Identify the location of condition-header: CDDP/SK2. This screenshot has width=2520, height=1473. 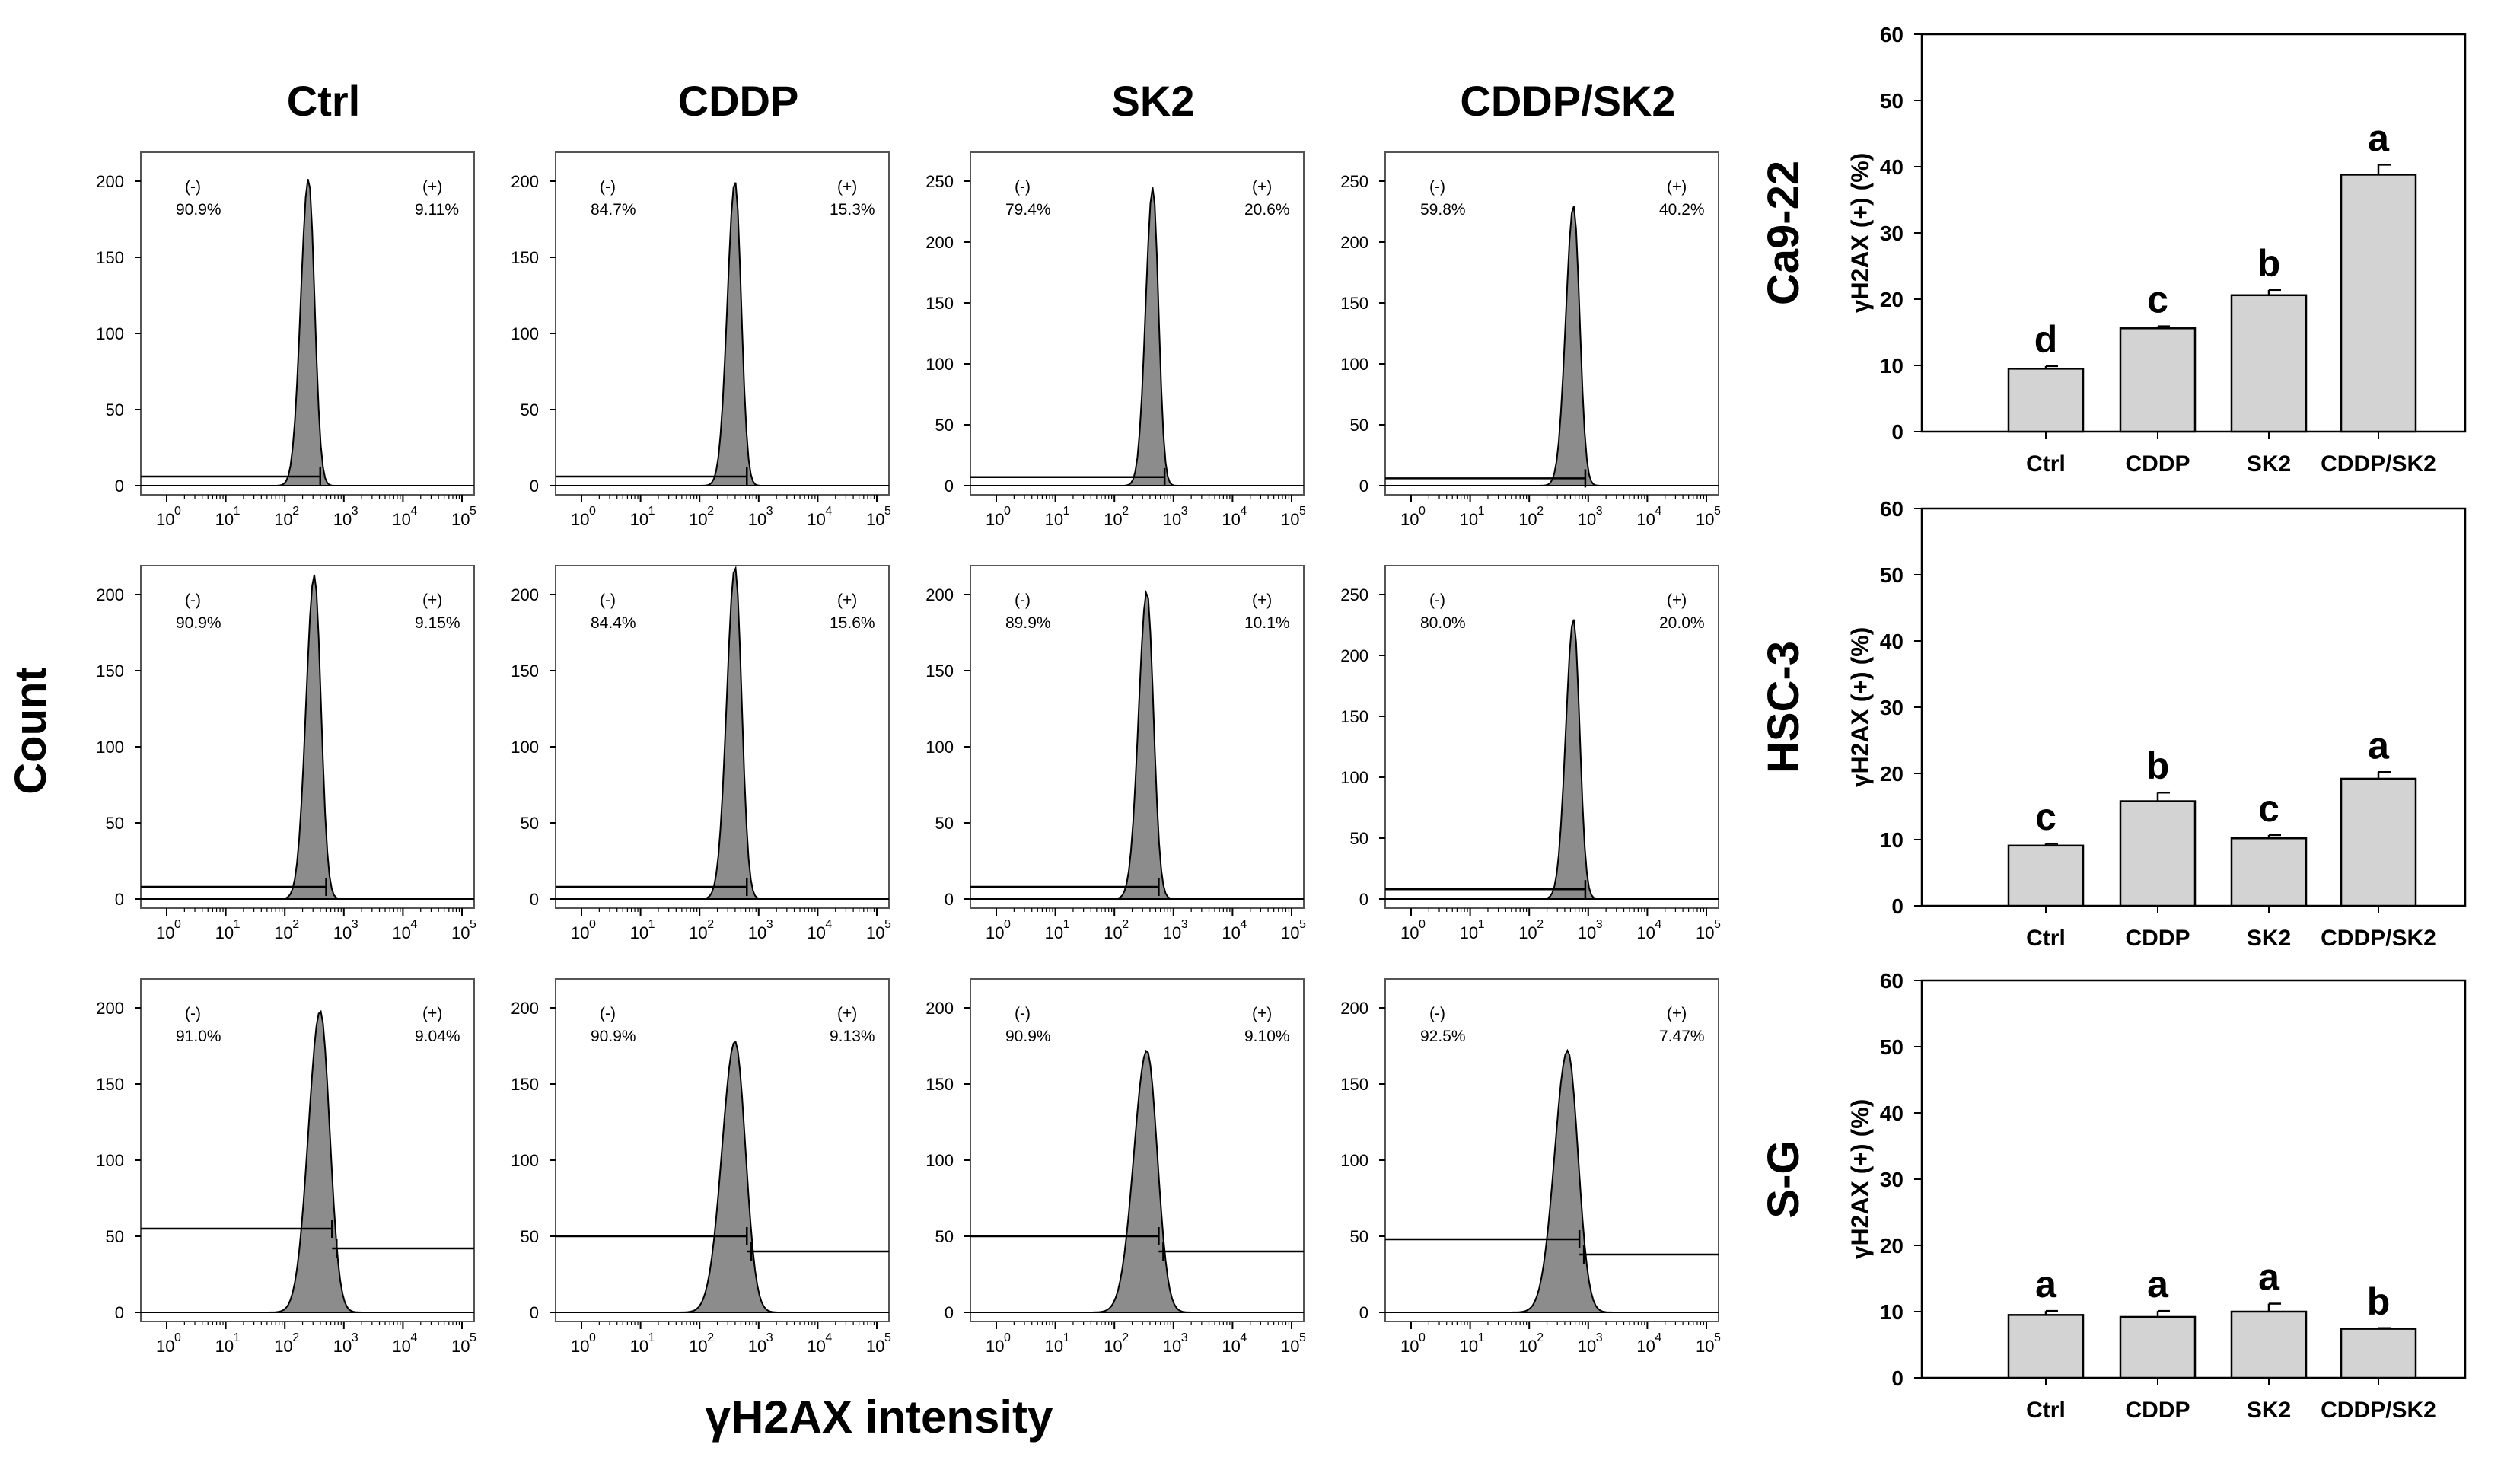
(1567, 101).